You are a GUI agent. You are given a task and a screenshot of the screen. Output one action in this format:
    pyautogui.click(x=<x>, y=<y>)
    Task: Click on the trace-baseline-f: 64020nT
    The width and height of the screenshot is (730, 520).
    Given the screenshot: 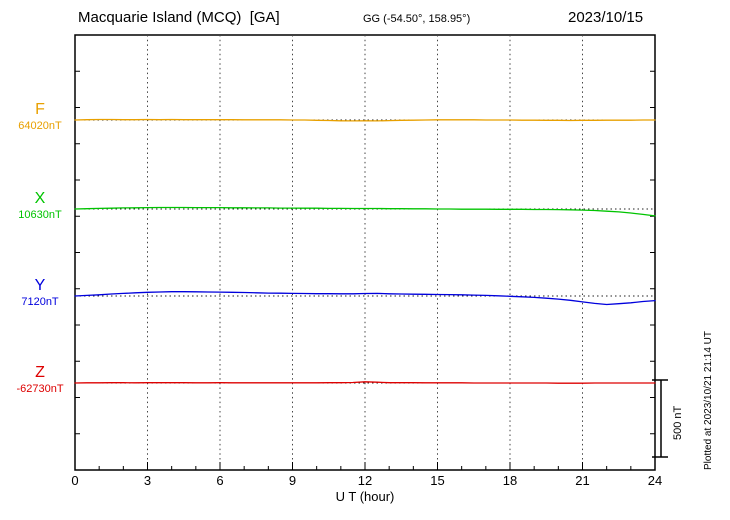 What is the action you would take?
    pyautogui.click(x=40, y=126)
    